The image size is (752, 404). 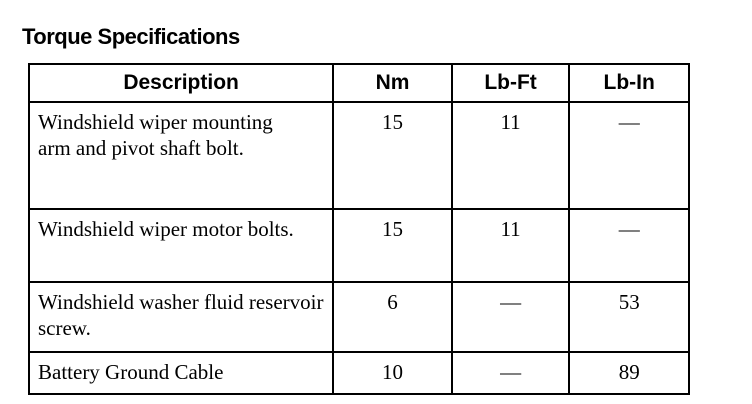 What do you see at coordinates (181, 83) in the screenshot?
I see `header-description: Description` at bounding box center [181, 83].